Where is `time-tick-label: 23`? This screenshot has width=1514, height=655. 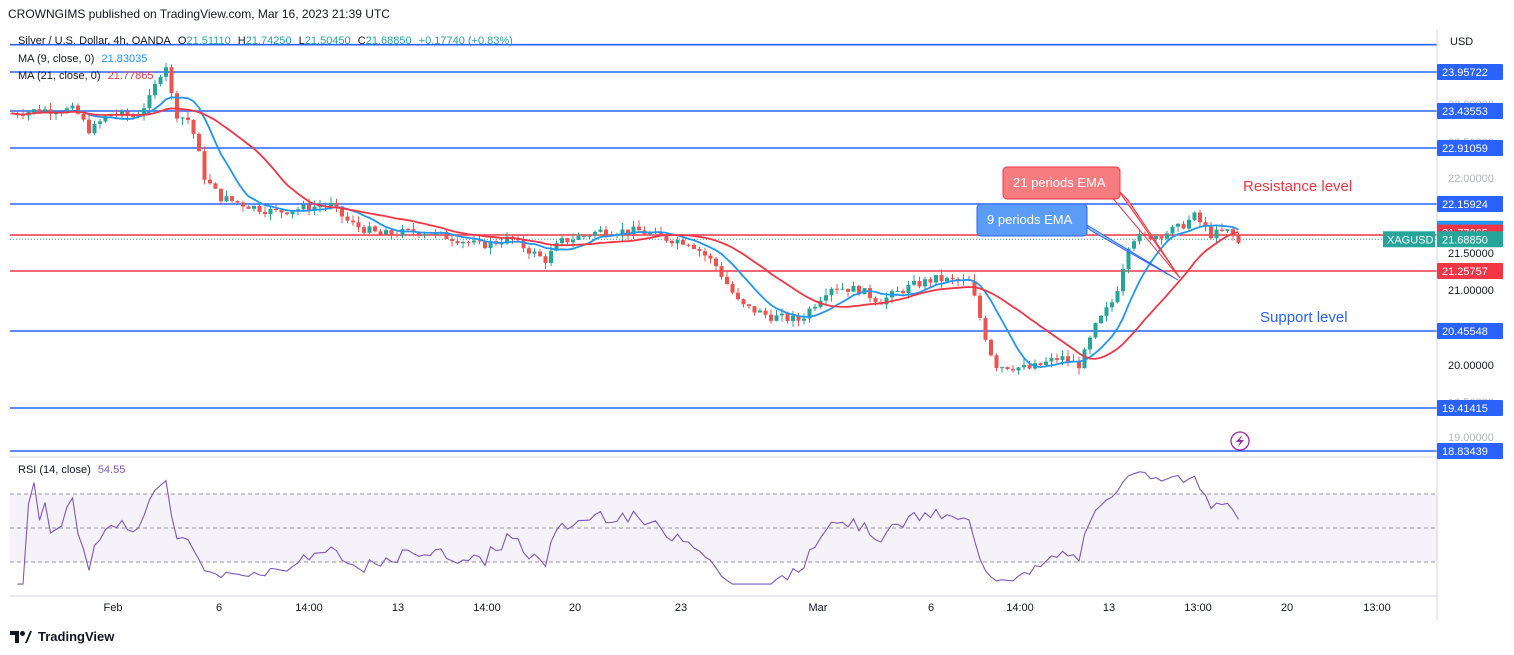 time-tick-label: 23 is located at coordinates (681, 608).